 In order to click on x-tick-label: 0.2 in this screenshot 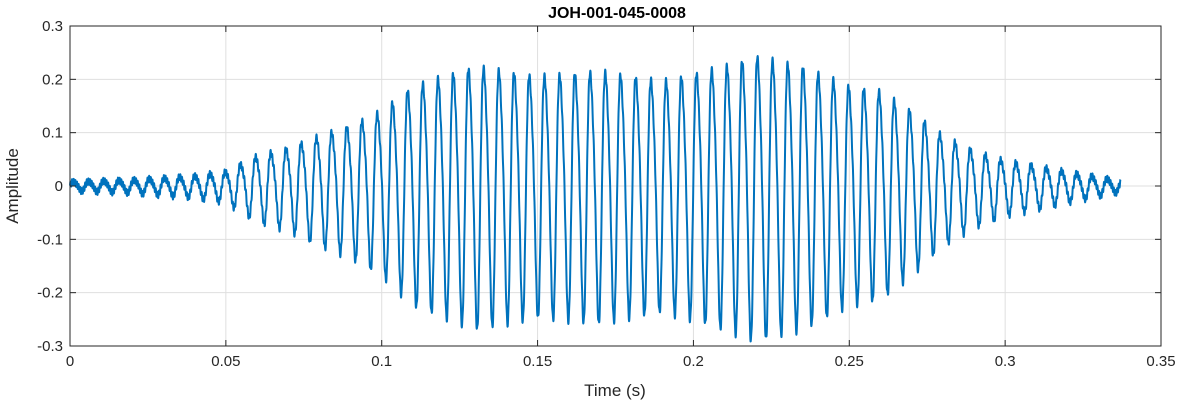, I will do `click(693, 361)`.